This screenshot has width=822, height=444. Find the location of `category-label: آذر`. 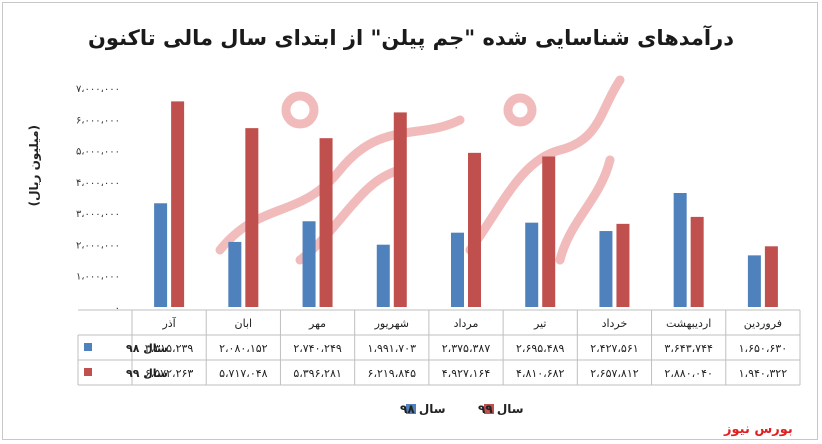

category-label: آذر is located at coordinates (168, 323).